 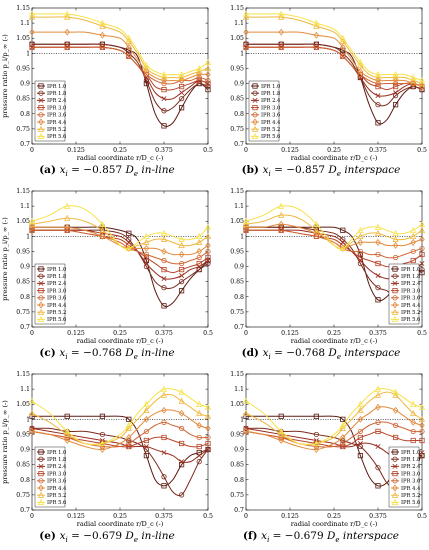 What do you see at coordinates (28, 236) in the screenshot?
I see `y-tick-label: 1` at bounding box center [28, 236].